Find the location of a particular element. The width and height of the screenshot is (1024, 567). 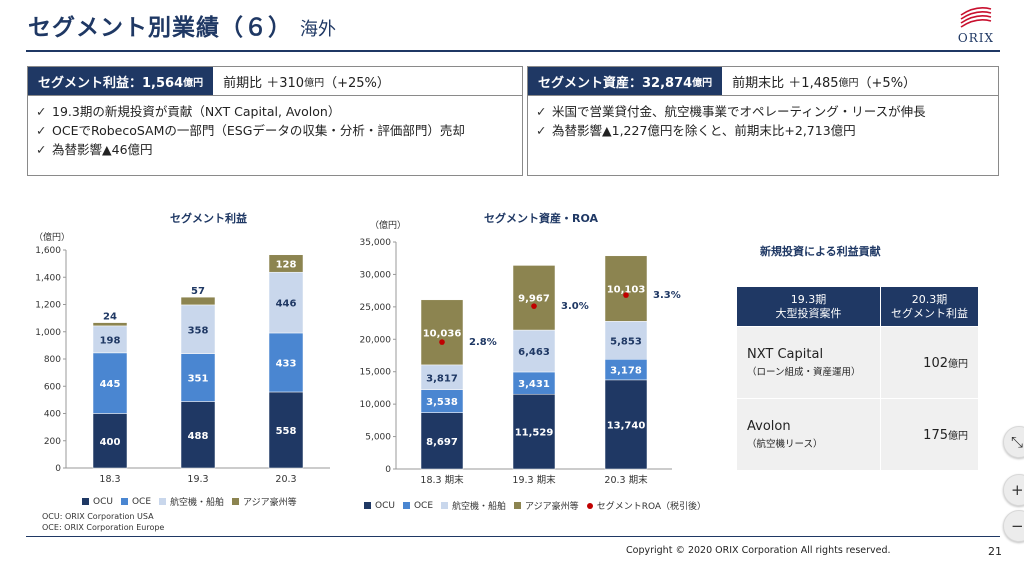

y-tick-label: 400 is located at coordinates (52, 415).